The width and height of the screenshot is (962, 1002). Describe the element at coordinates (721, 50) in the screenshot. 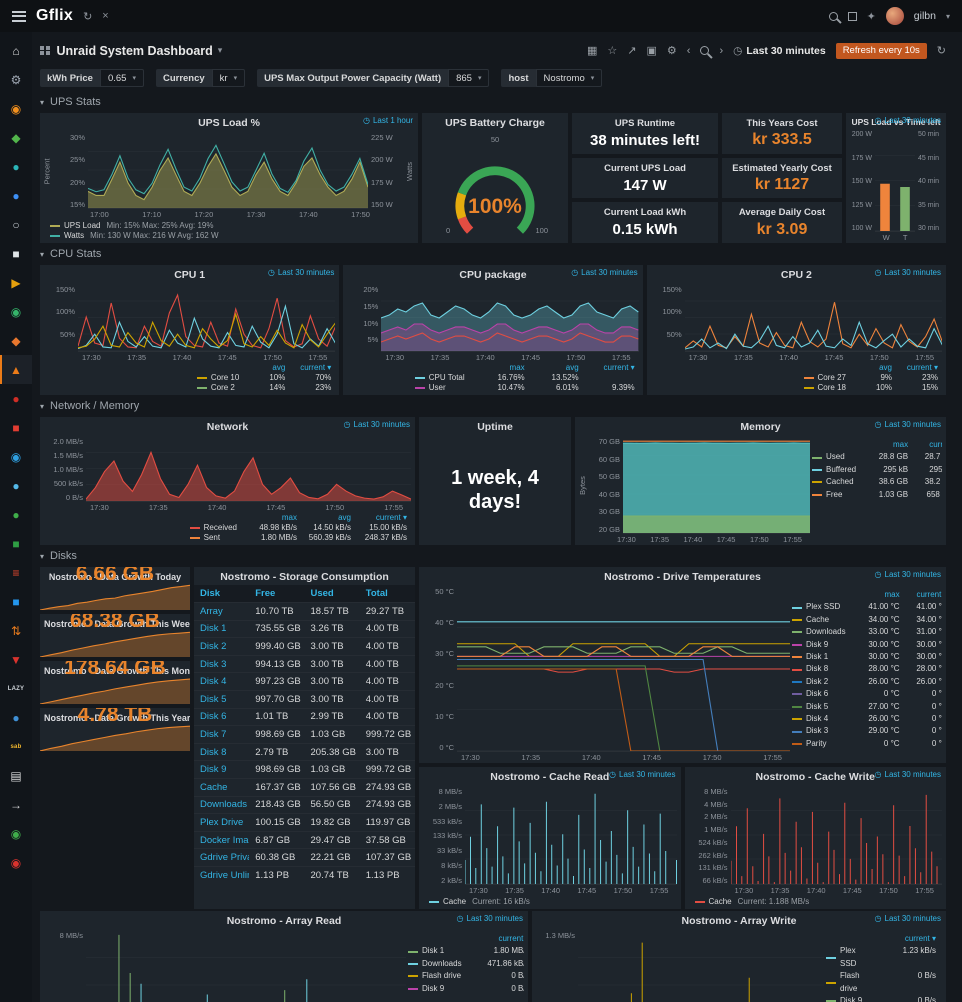

I see `time-forward-button: ›` at that location.